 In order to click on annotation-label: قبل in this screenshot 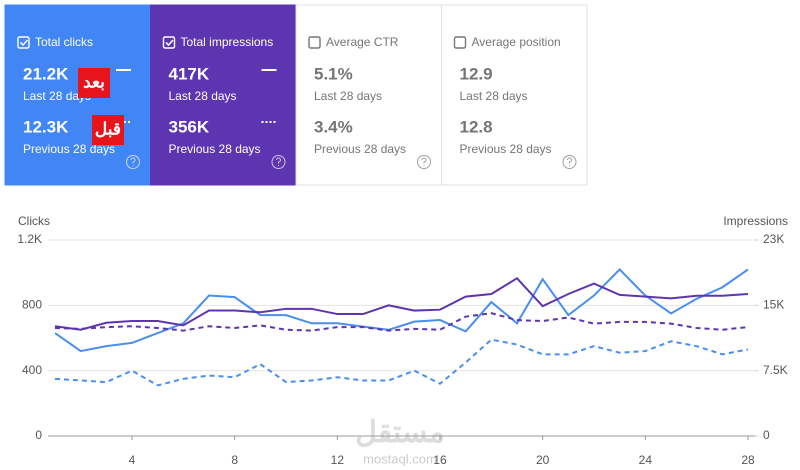, I will do `click(108, 128)`.